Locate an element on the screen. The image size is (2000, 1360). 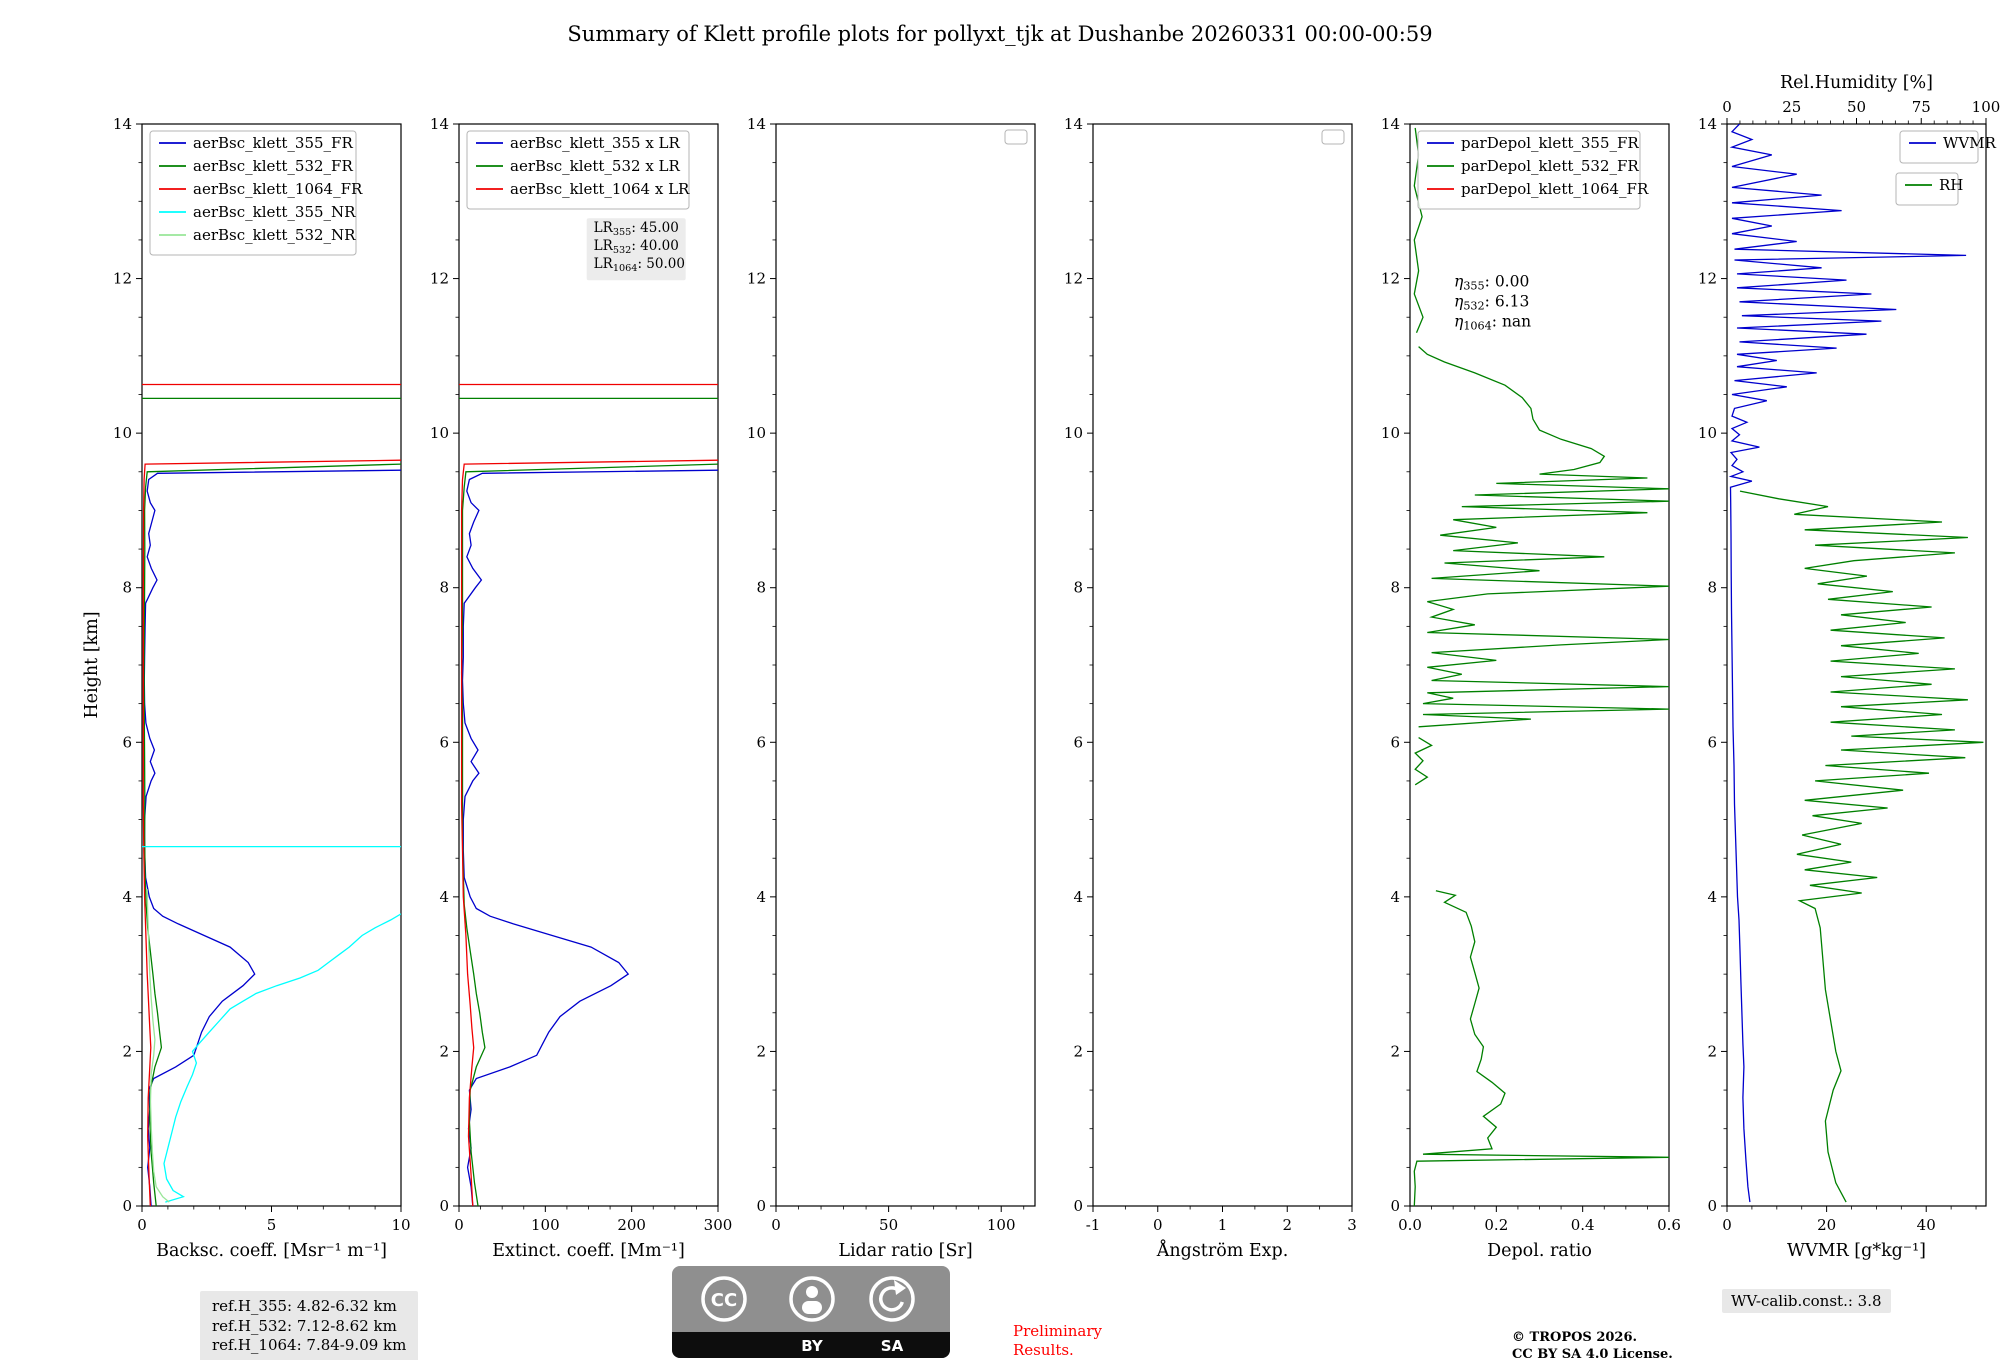
legend-label: parDepol_klett_532_FR is located at coordinates (1550, 166).